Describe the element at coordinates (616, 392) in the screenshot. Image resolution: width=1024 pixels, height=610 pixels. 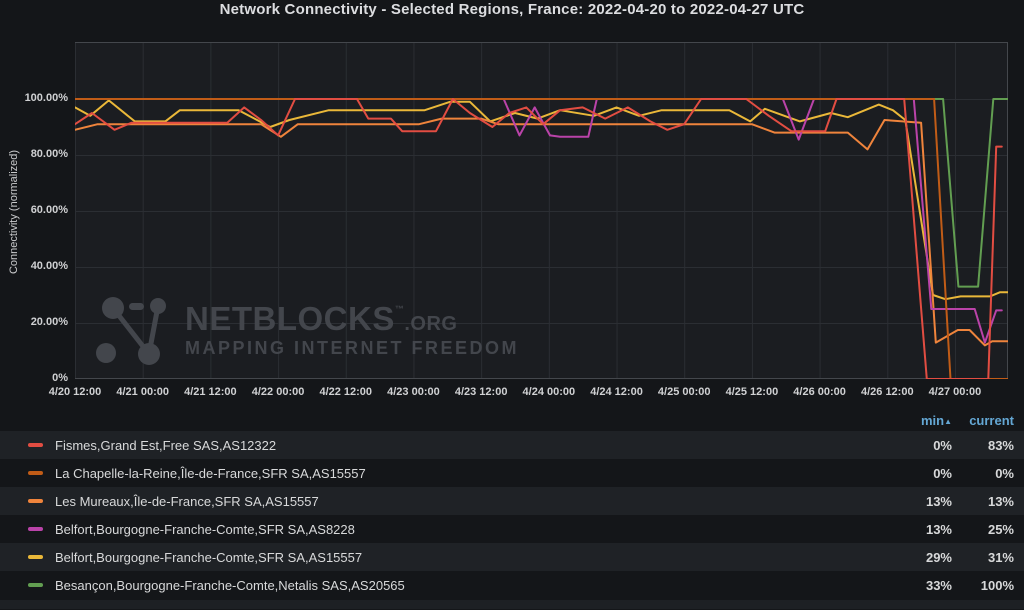
I see `x-tick-label: 4/24 12:00` at that location.